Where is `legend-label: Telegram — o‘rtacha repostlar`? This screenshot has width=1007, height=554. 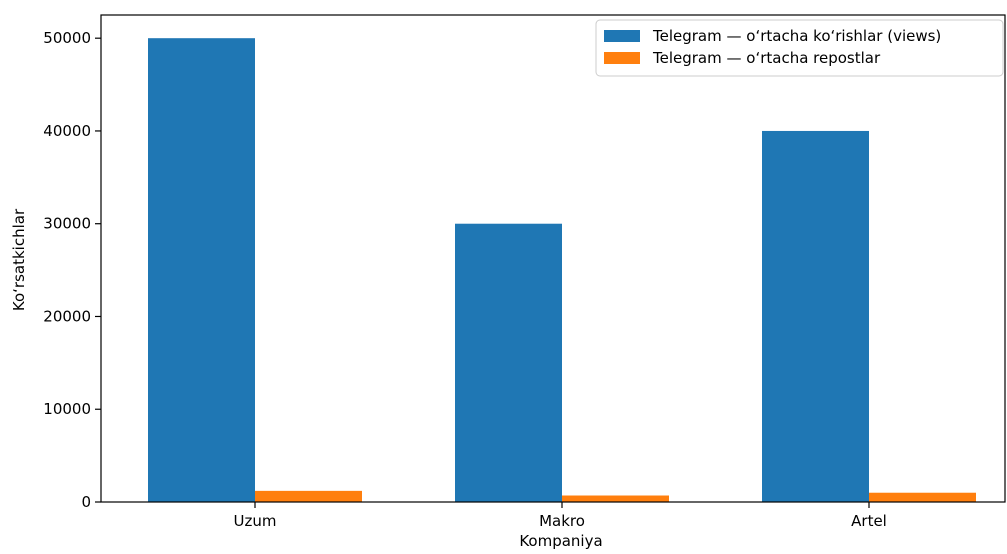
legend-label: Telegram — o‘rtacha repostlar is located at coordinates (766, 58).